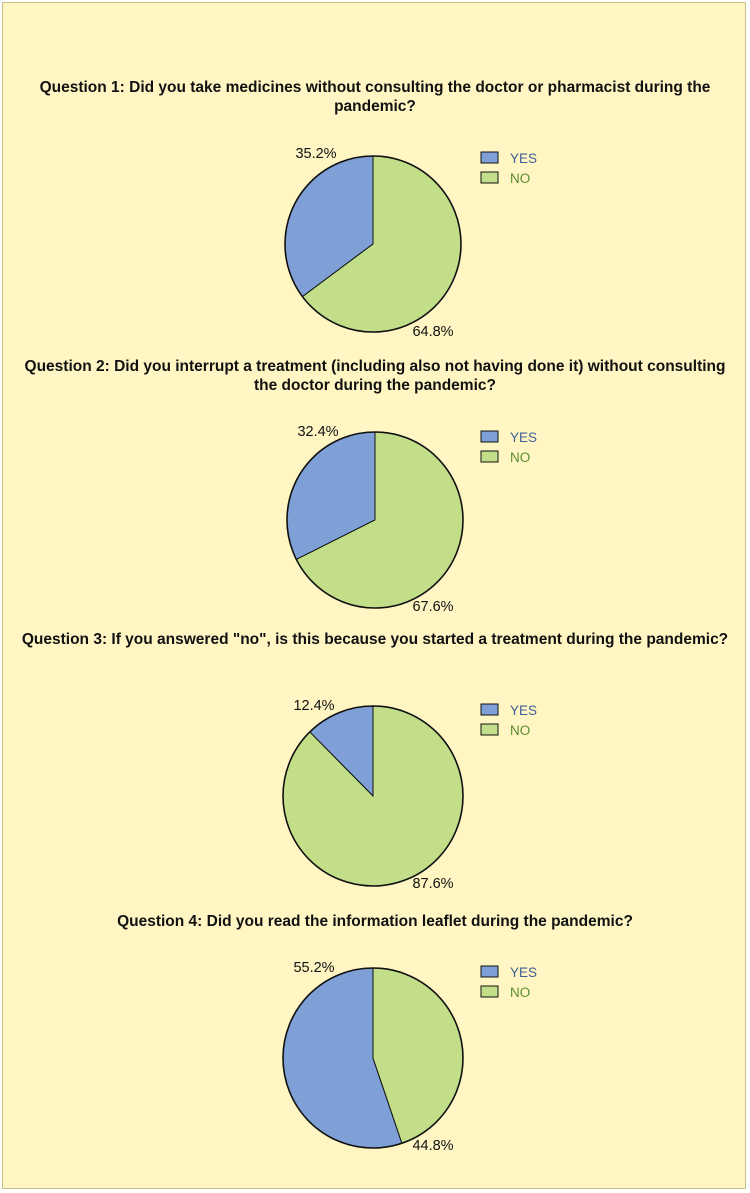 This screenshot has width=750, height=1193. What do you see at coordinates (489, 436) in the screenshot?
I see `pie2-legend-swatch-yes` at bounding box center [489, 436].